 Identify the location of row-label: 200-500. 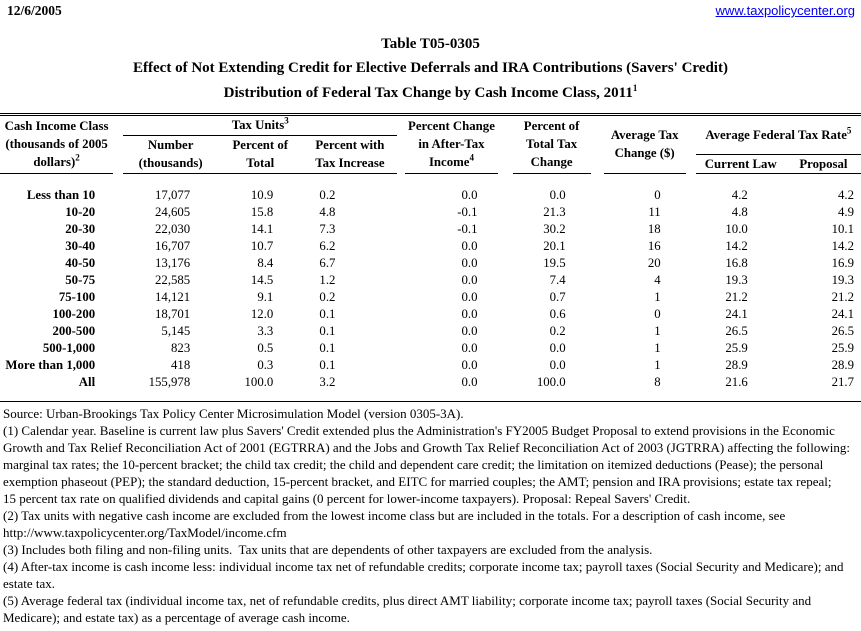
(74, 331).